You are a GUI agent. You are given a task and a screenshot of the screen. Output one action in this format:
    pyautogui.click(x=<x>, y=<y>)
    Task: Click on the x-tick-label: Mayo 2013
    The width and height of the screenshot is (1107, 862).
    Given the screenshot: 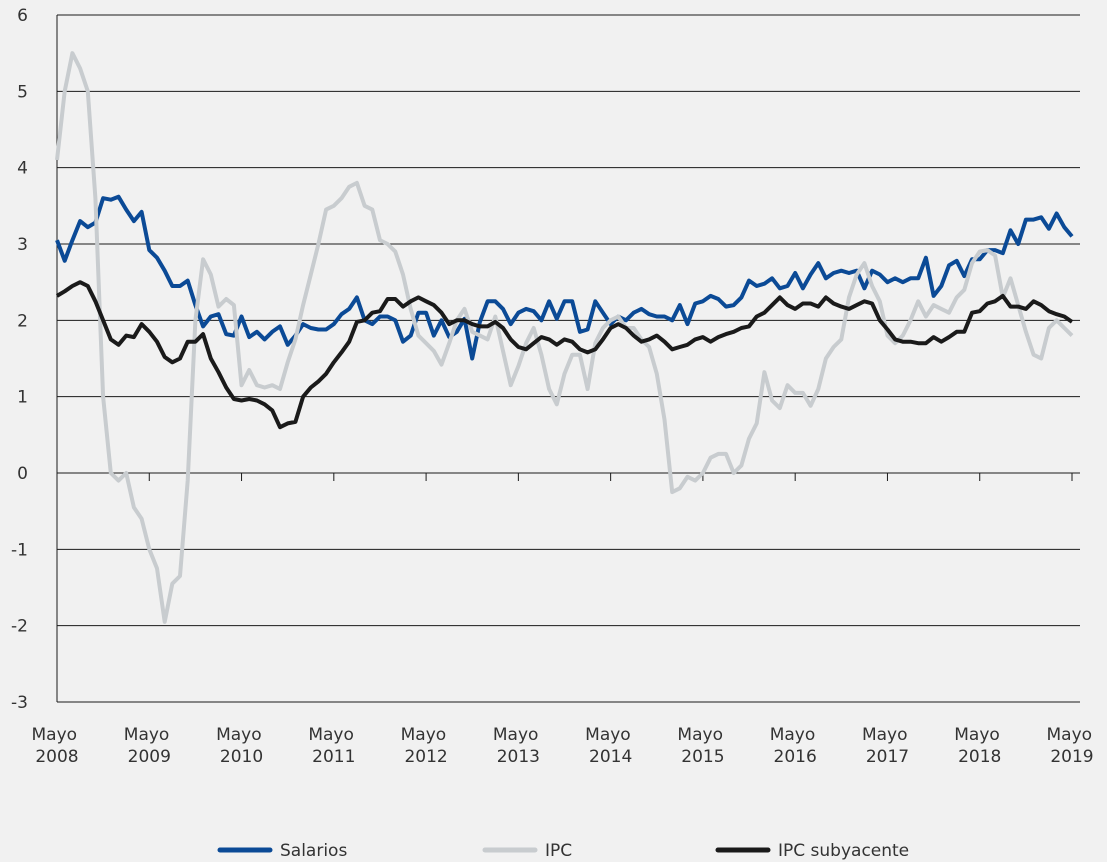 What is the action you would take?
    pyautogui.click(x=518, y=746)
    